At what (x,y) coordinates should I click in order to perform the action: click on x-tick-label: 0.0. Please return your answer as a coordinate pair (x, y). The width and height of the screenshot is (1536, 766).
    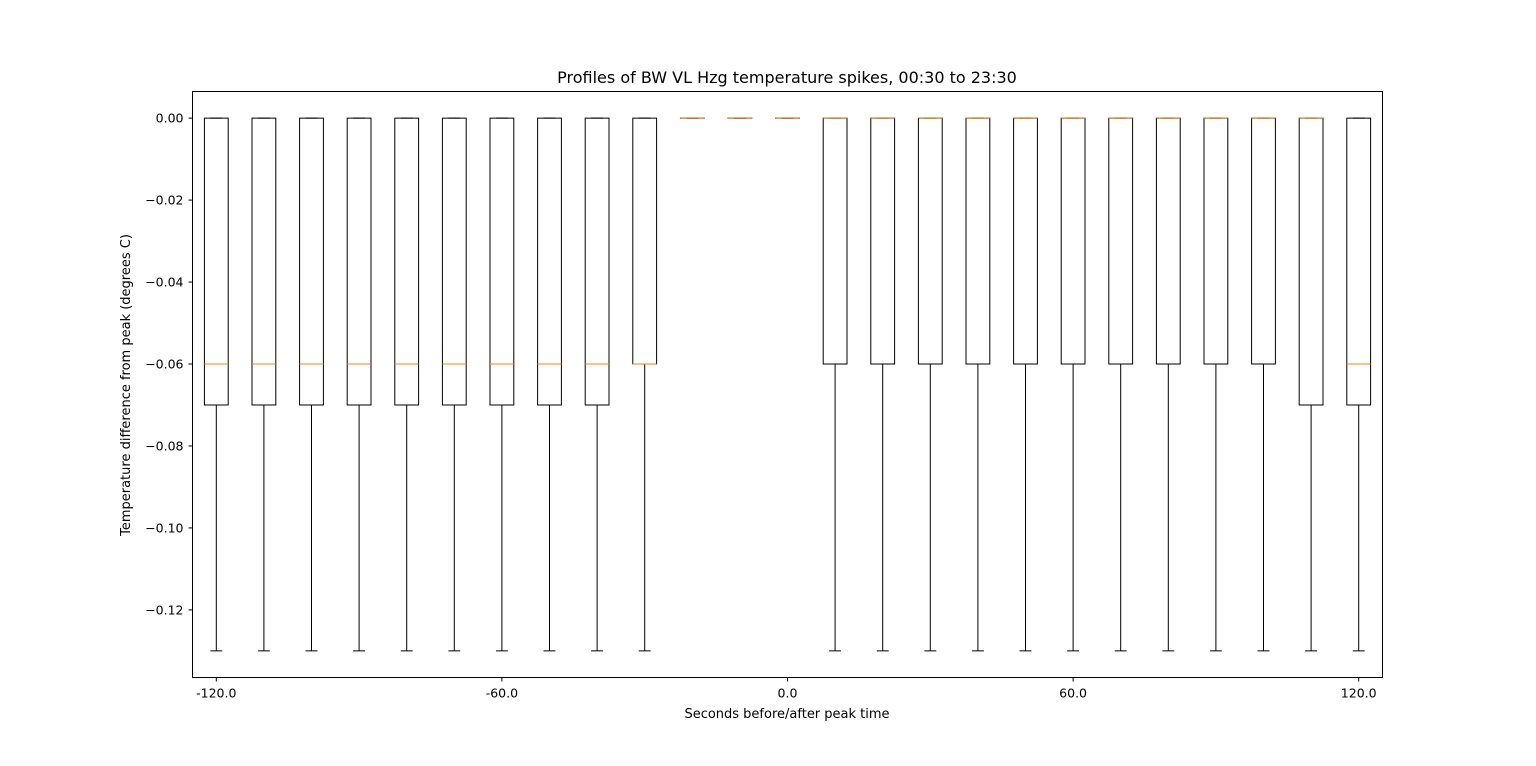
    Looking at the image, I should click on (788, 693).